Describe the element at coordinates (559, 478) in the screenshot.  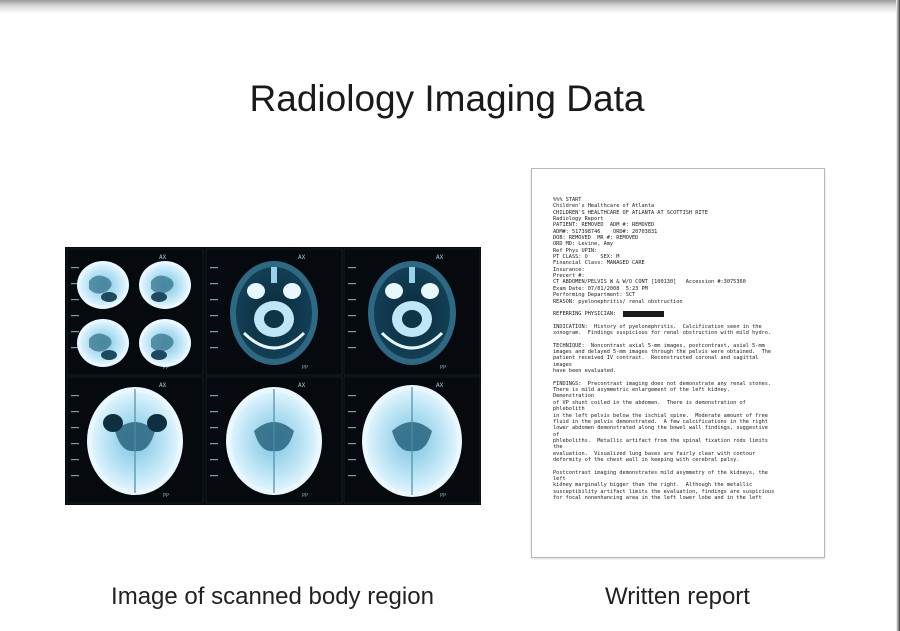
I see `report-line: left` at that location.